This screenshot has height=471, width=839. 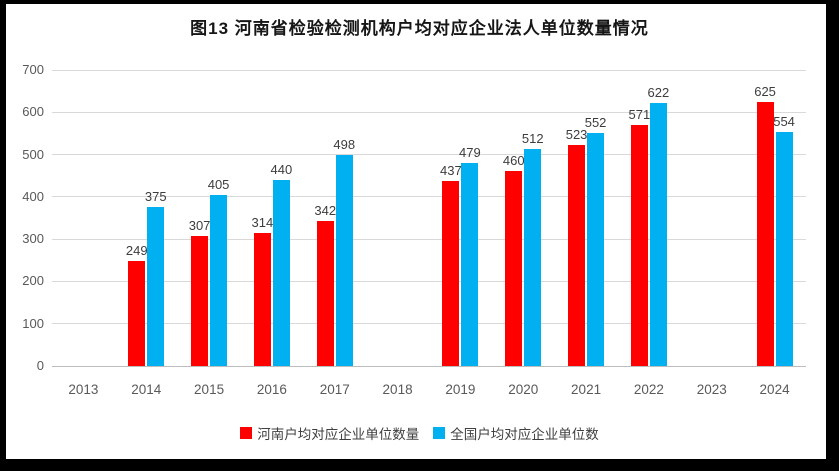 What do you see at coordinates (460, 389) in the screenshot?
I see `x-tick-label: 2019` at bounding box center [460, 389].